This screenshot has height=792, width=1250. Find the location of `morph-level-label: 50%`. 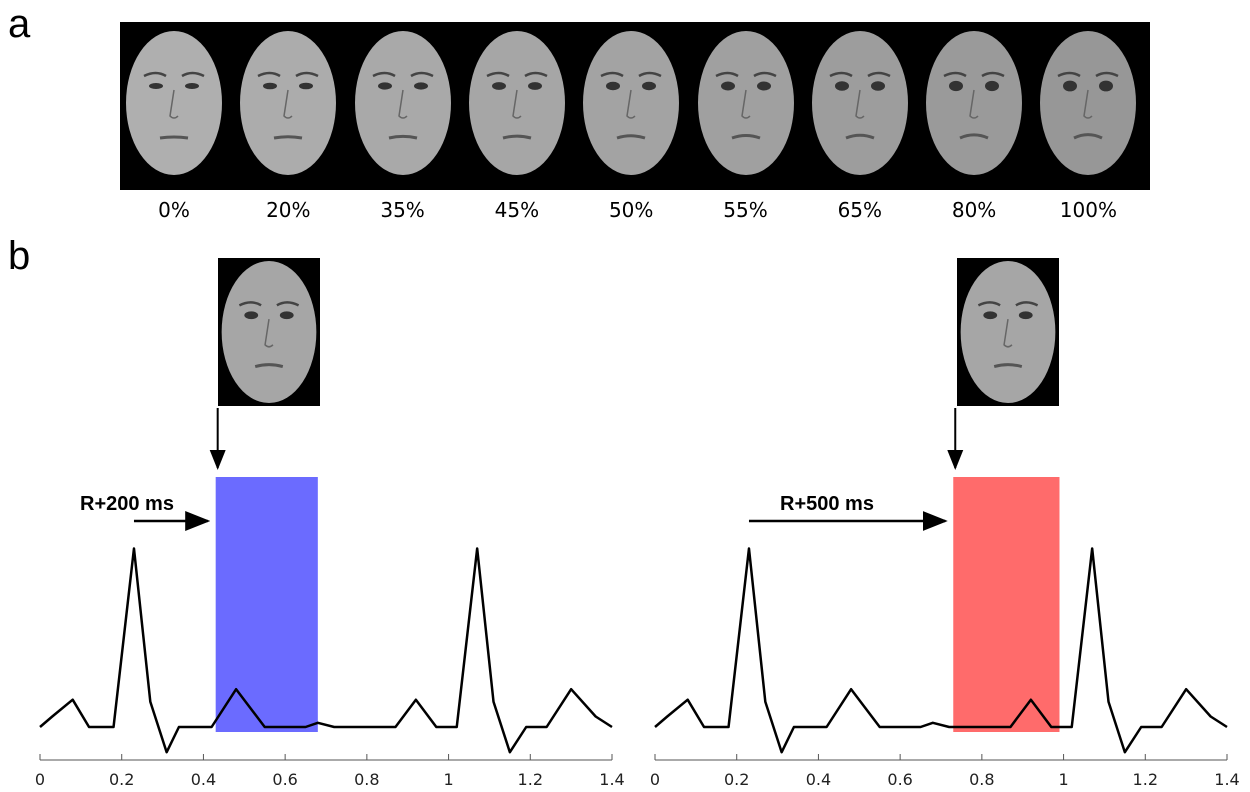

morph-level-label: 50% is located at coordinates (631, 210).